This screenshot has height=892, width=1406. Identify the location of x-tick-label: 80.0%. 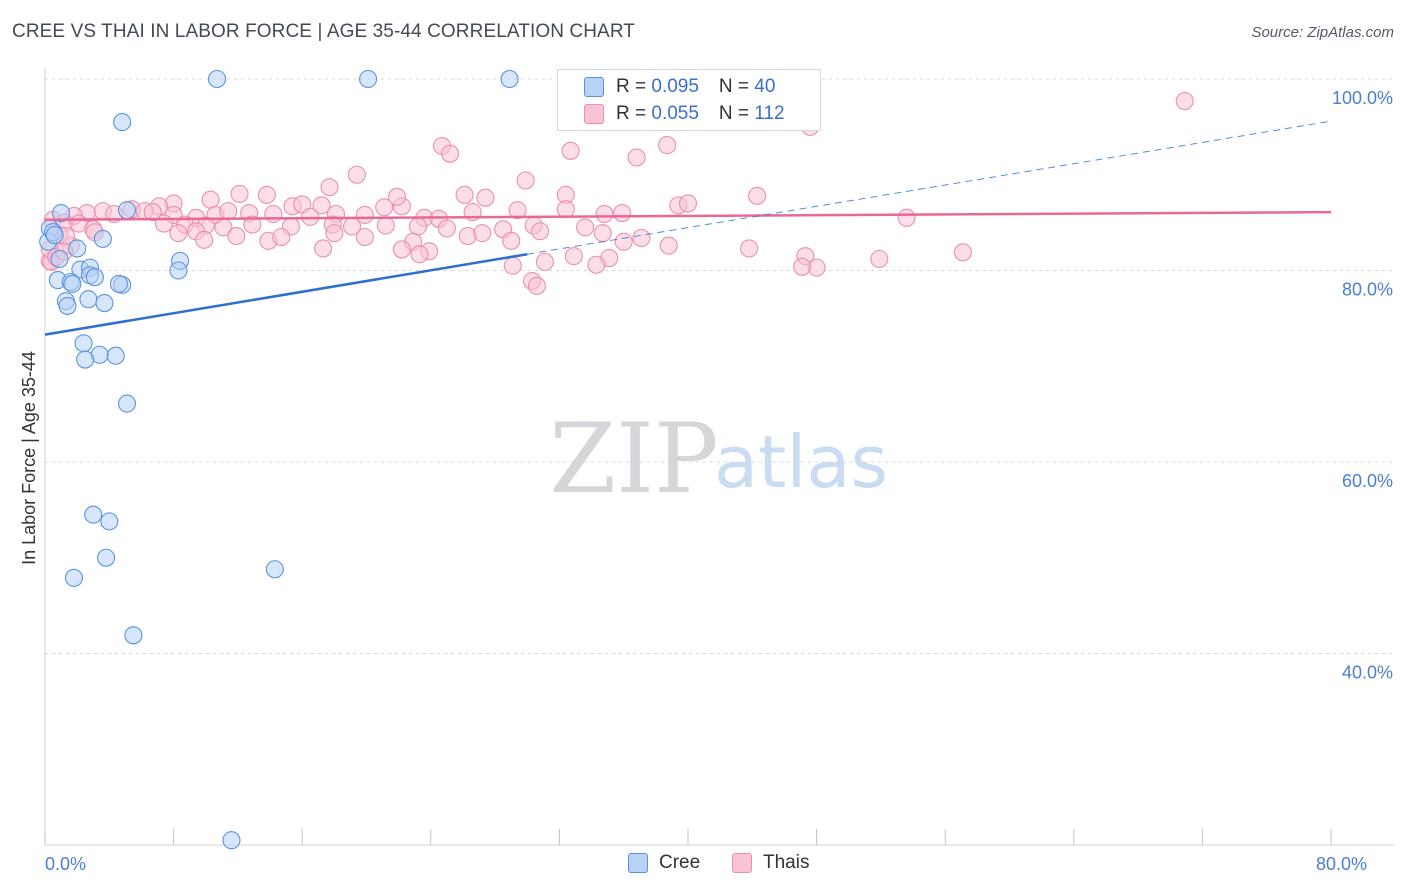
(1341, 864).